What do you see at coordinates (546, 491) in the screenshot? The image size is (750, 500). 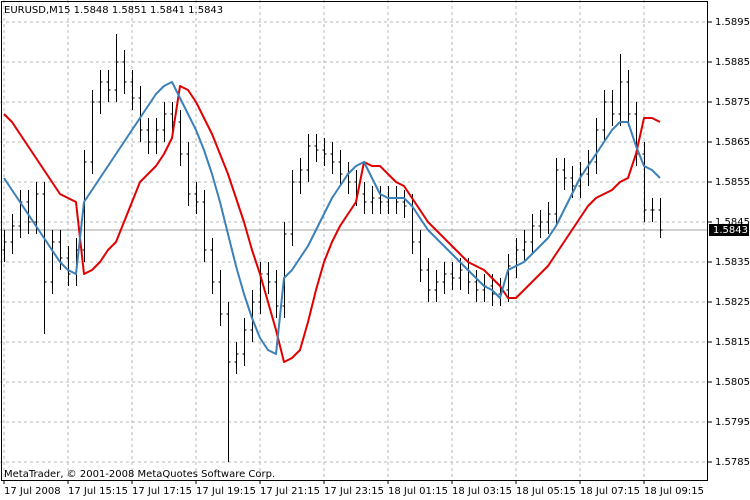 I see `x-tick-label: 18 Jul 05:15` at bounding box center [546, 491].